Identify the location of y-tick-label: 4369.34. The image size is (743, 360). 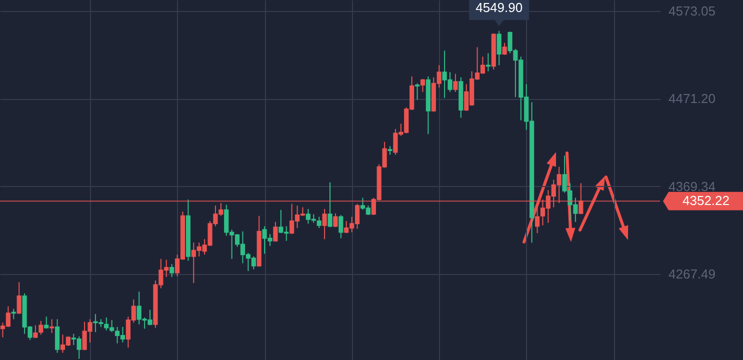
(692, 186).